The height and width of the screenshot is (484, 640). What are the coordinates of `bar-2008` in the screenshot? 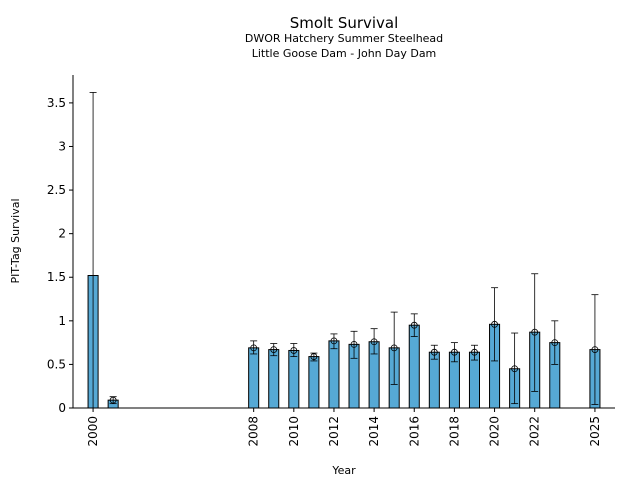 It's located at (254, 378).